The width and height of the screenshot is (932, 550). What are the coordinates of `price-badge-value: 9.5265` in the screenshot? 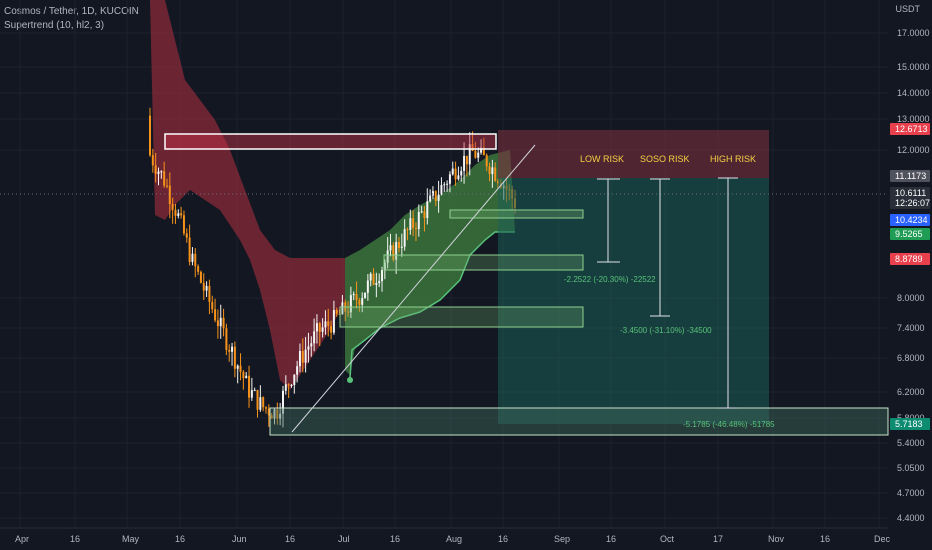 It's located at (909, 234).